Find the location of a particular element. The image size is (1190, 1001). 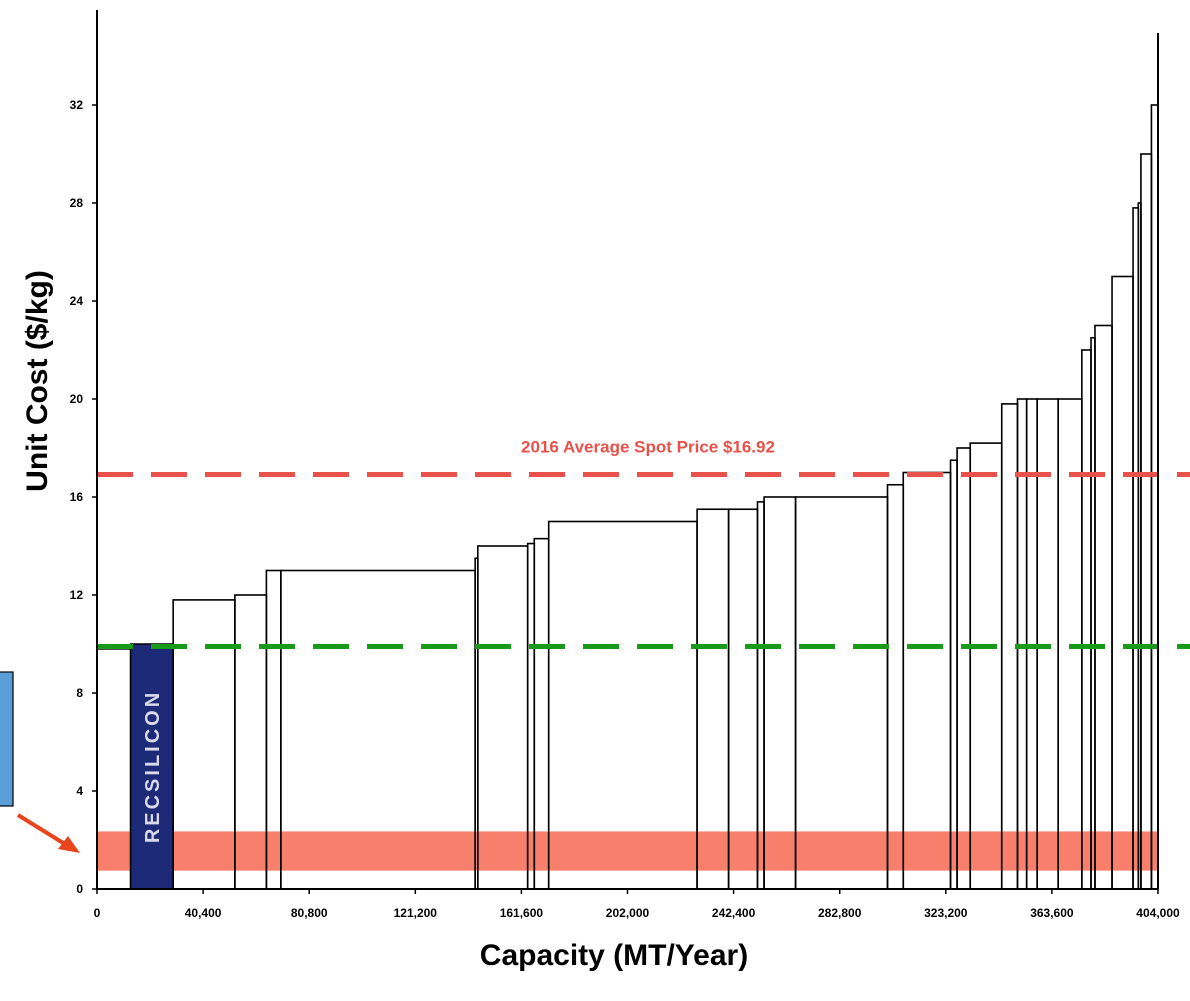

spot-price-label: 2016 Average Spot Price $16.92 is located at coordinates (648, 446).